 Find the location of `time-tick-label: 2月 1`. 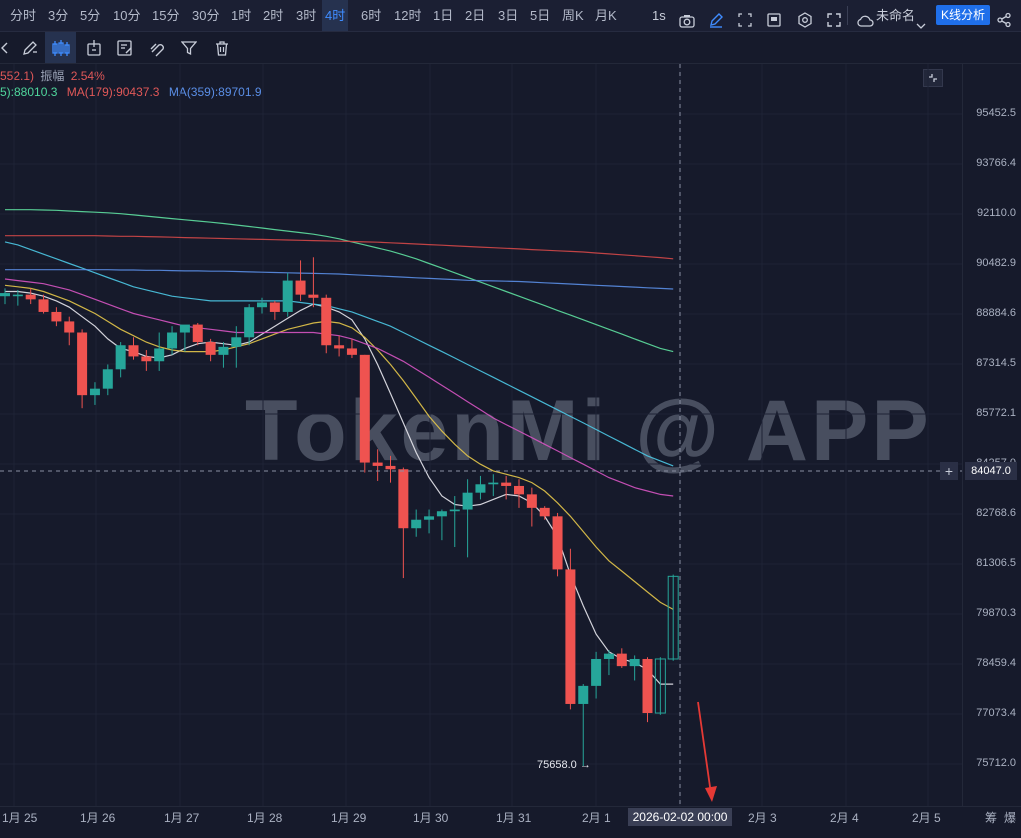

time-tick-label: 2月 1 is located at coordinates (596, 818).